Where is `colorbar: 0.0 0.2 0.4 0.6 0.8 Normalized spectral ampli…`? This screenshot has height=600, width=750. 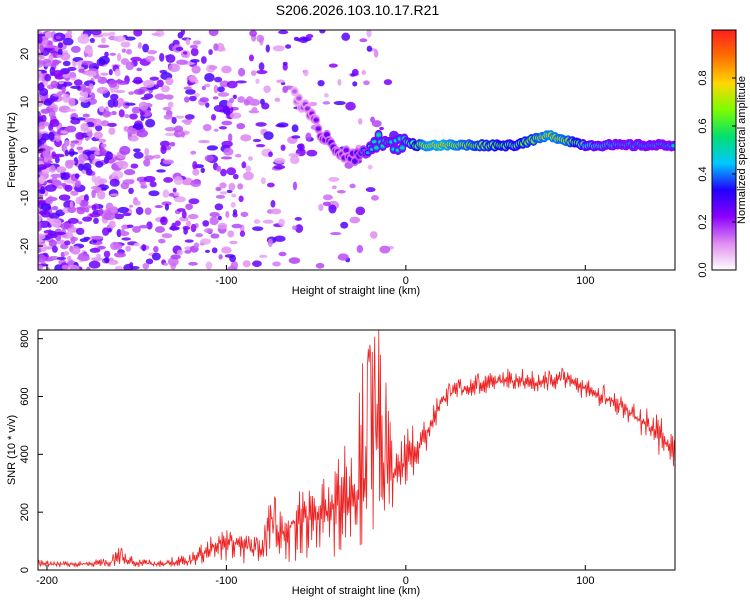 colorbar: 0.0 0.2 0.4 0.6 0.8 Normalized spectral ampli… is located at coordinates (722, 153).